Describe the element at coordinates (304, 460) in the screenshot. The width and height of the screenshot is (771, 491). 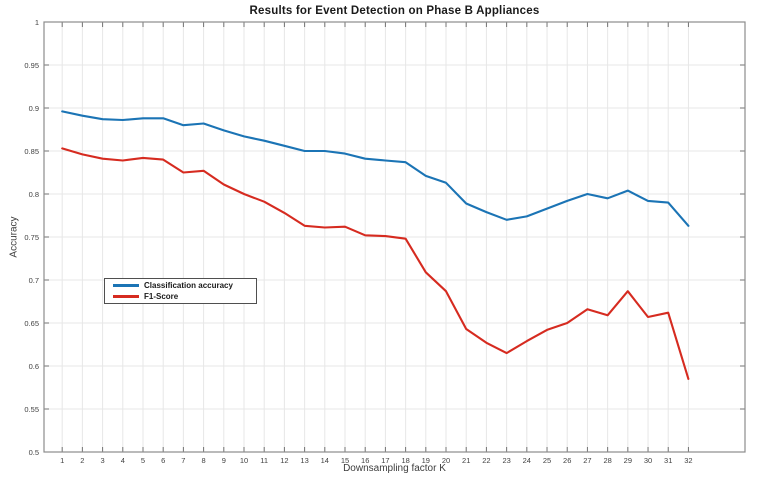
I see `x-tick-label: 13` at that location.